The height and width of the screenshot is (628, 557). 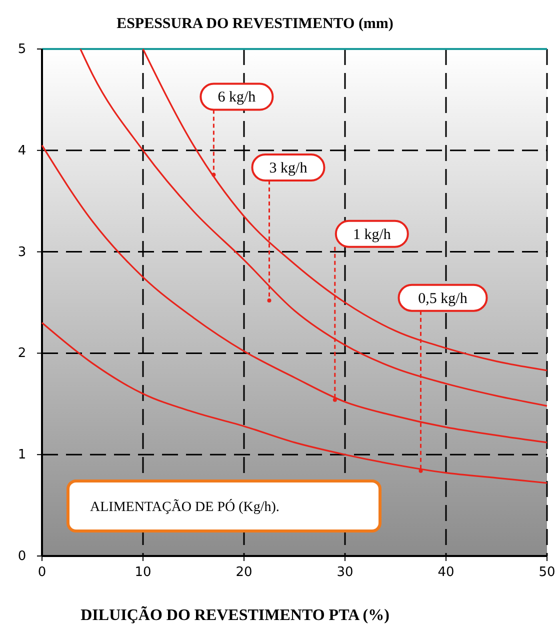 What do you see at coordinates (143, 572) in the screenshot?
I see `x-tick-label: 10` at bounding box center [143, 572].